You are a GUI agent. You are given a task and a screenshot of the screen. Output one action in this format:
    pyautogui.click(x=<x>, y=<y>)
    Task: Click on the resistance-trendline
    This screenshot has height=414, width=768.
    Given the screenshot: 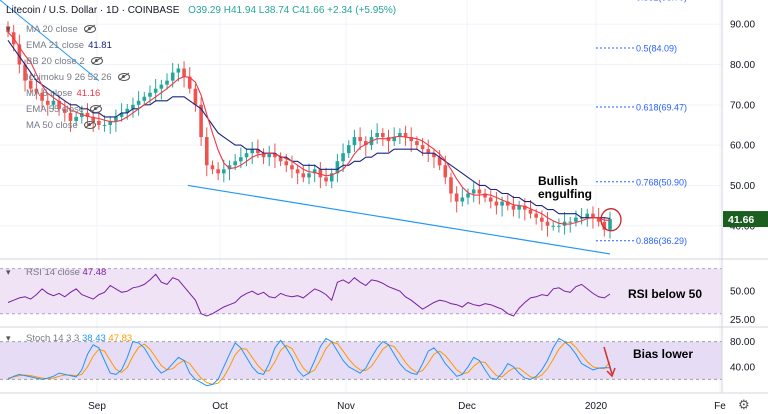 What is the action you would take?
    pyautogui.click(x=50, y=41)
    